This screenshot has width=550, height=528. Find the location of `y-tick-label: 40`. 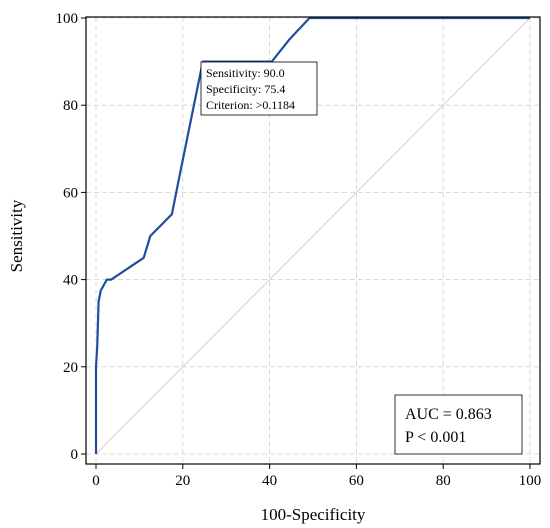

y-tick-label: 40 is located at coordinates (70, 281).